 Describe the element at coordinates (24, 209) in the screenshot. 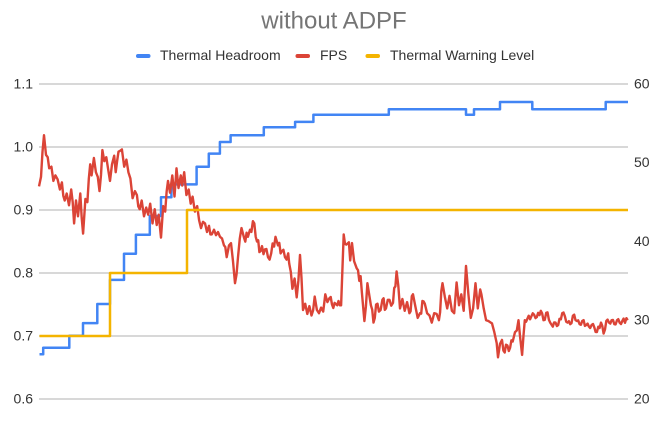

I see `svg-text: 0.9` at that location.